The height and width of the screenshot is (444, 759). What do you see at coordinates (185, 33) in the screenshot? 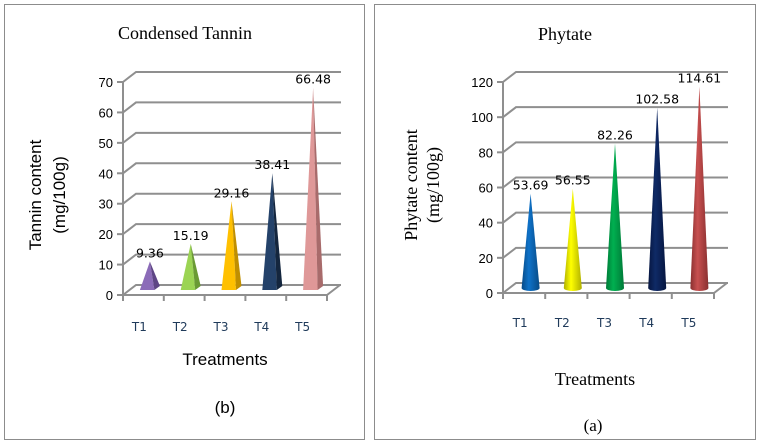
I see `chart-title: Condensed Tannin` at bounding box center [185, 33].